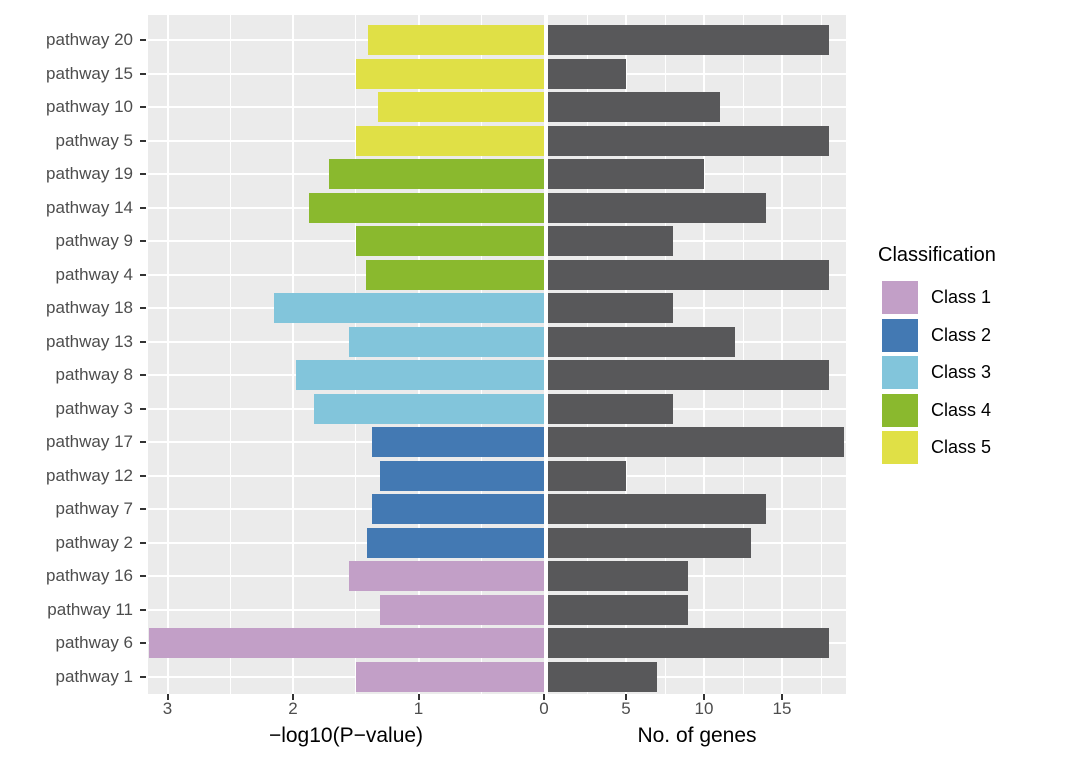 This screenshot has width=1080, height=768. Describe the element at coordinates (937, 255) in the screenshot. I see `legend-title: Classification` at that location.